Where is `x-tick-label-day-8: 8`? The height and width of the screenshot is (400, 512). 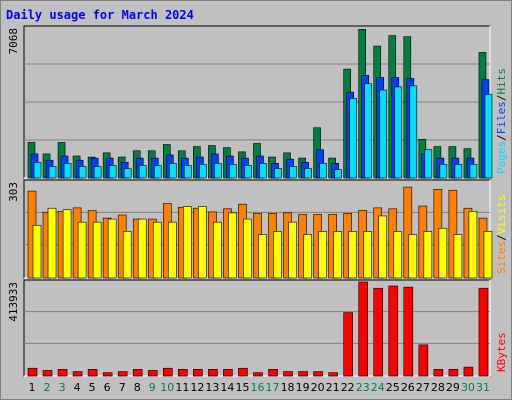 x-tick-label-day-8: 8 is located at coordinates (137, 387).